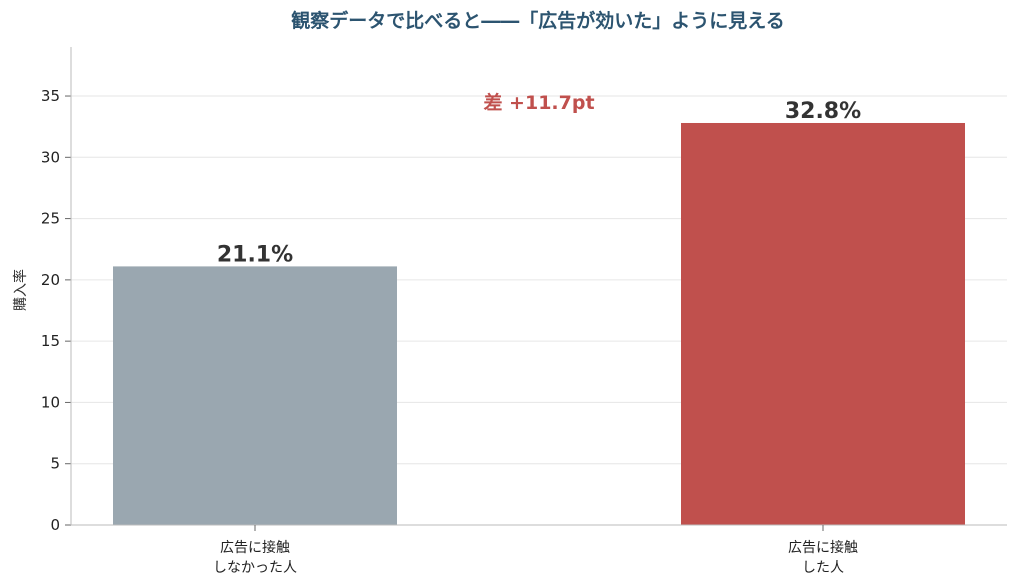 The image size is (1019, 587). What do you see at coordinates (50, 280) in the screenshot?
I see `y-tick-label: 20` at bounding box center [50, 280].